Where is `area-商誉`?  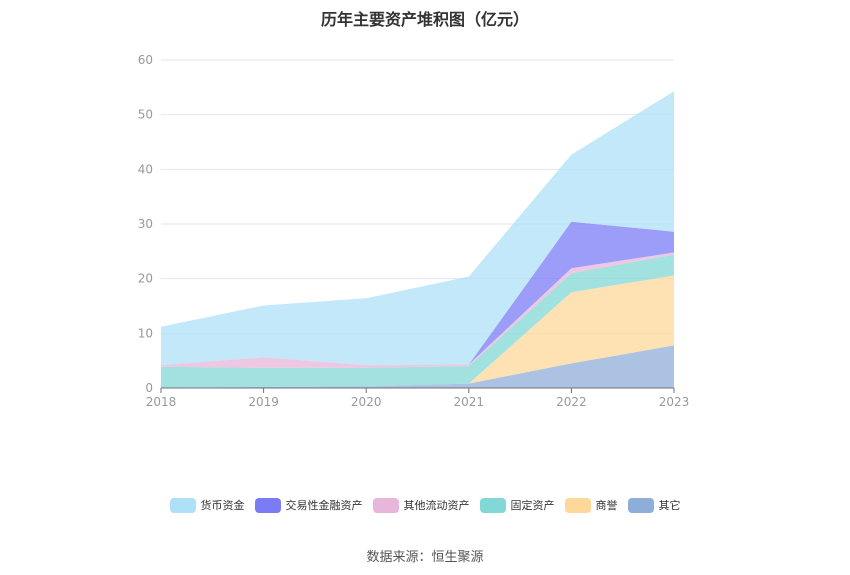 area-商誉 is located at coordinates (417, 331).